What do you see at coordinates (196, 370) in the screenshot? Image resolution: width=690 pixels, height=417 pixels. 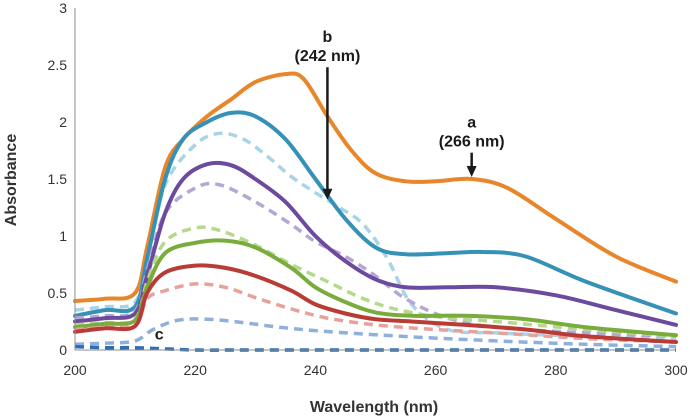 I see `x-tick-label: 220` at bounding box center [196, 370].